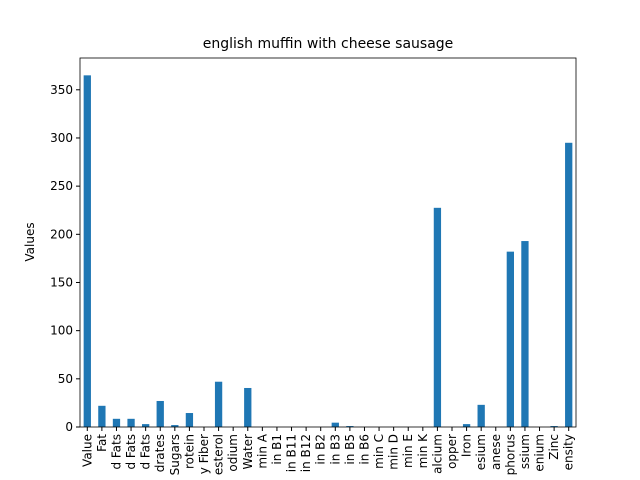 This screenshot has width=640, height=480. What do you see at coordinates (61, 282) in the screenshot?
I see `y-tick-label: 150` at bounding box center [61, 282].